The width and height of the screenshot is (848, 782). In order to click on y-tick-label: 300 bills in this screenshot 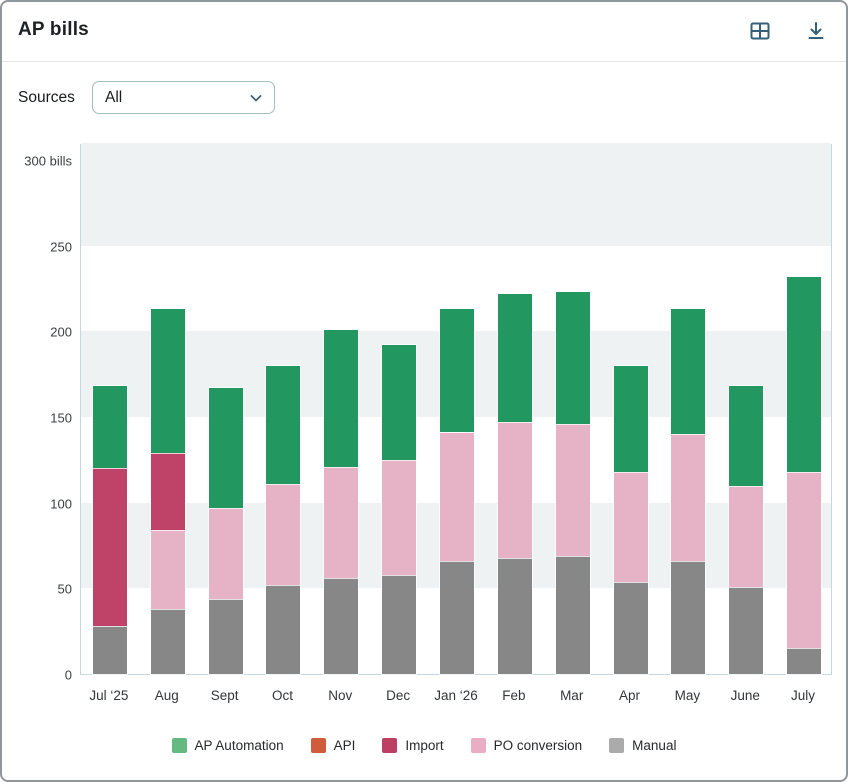, I will do `click(48, 161)`.